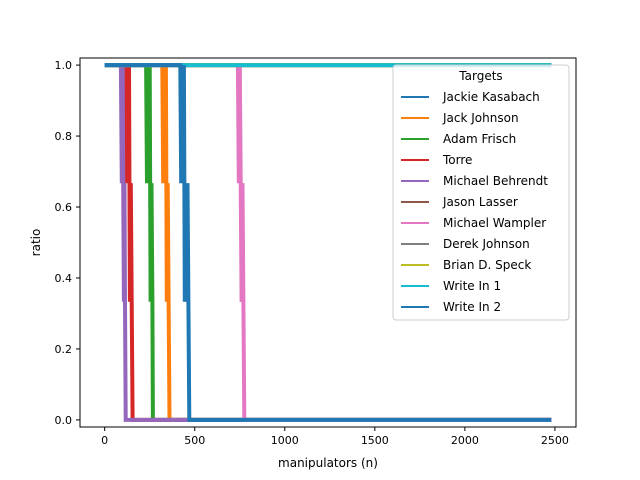  What do you see at coordinates (487, 265) in the screenshot?
I see `legend-label: Brian D. Speck` at bounding box center [487, 265].